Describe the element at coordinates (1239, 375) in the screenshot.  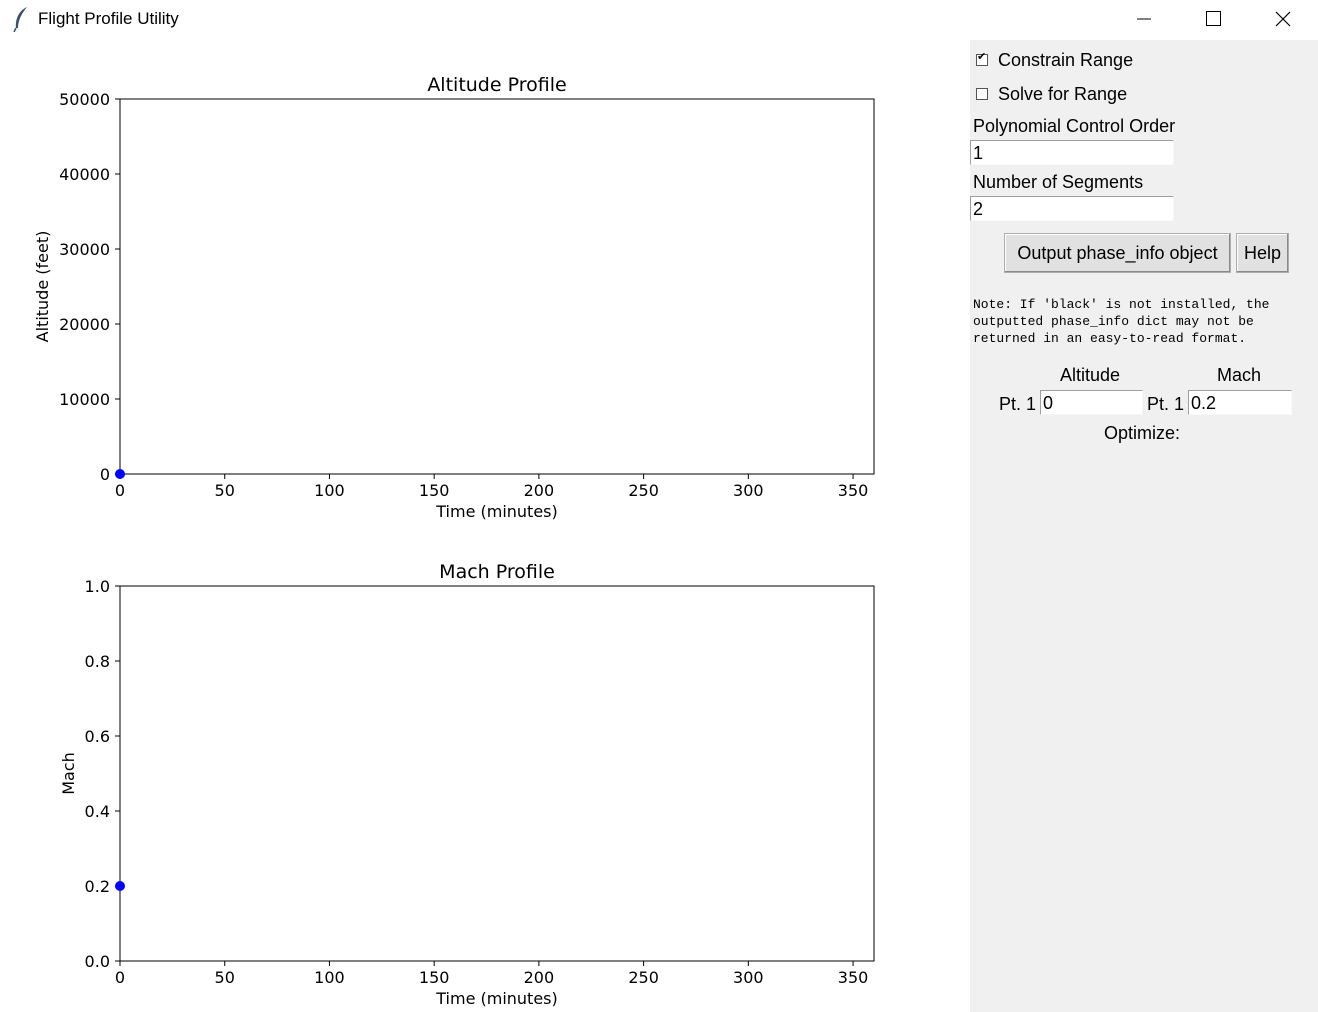
I see `mach-column-header: Mach` at that location.